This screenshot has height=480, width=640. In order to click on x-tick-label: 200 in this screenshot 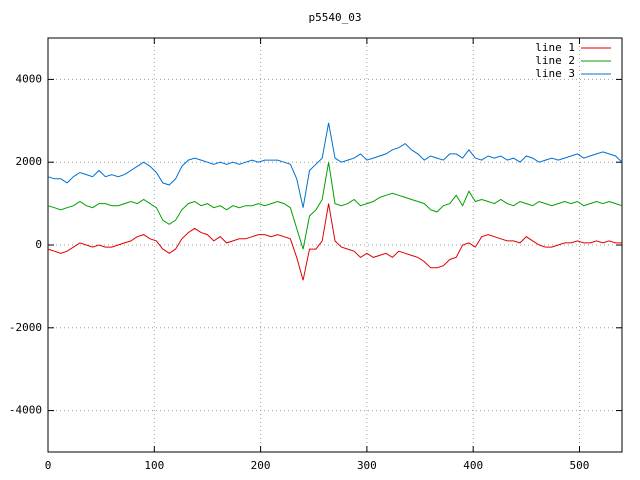, I will do `click(261, 465)`.